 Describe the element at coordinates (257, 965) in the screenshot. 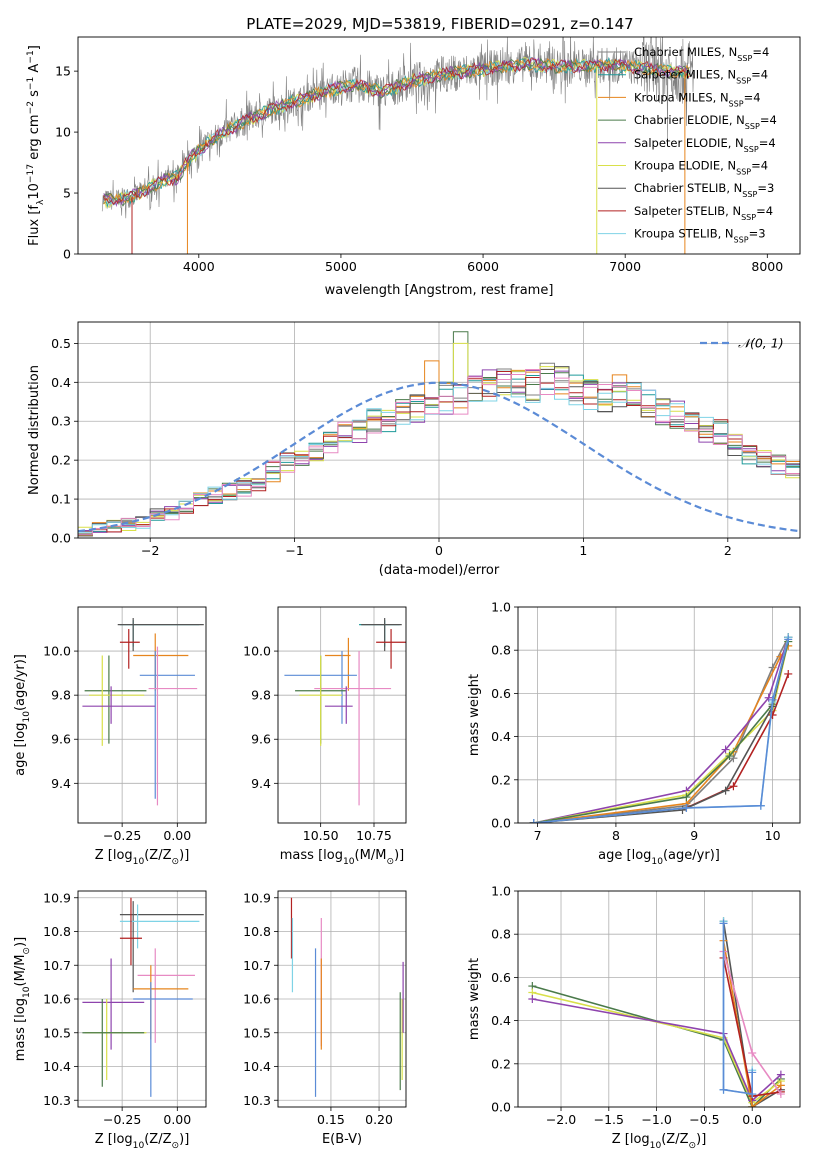

I see `y-tick-label: 10.7` at that location.